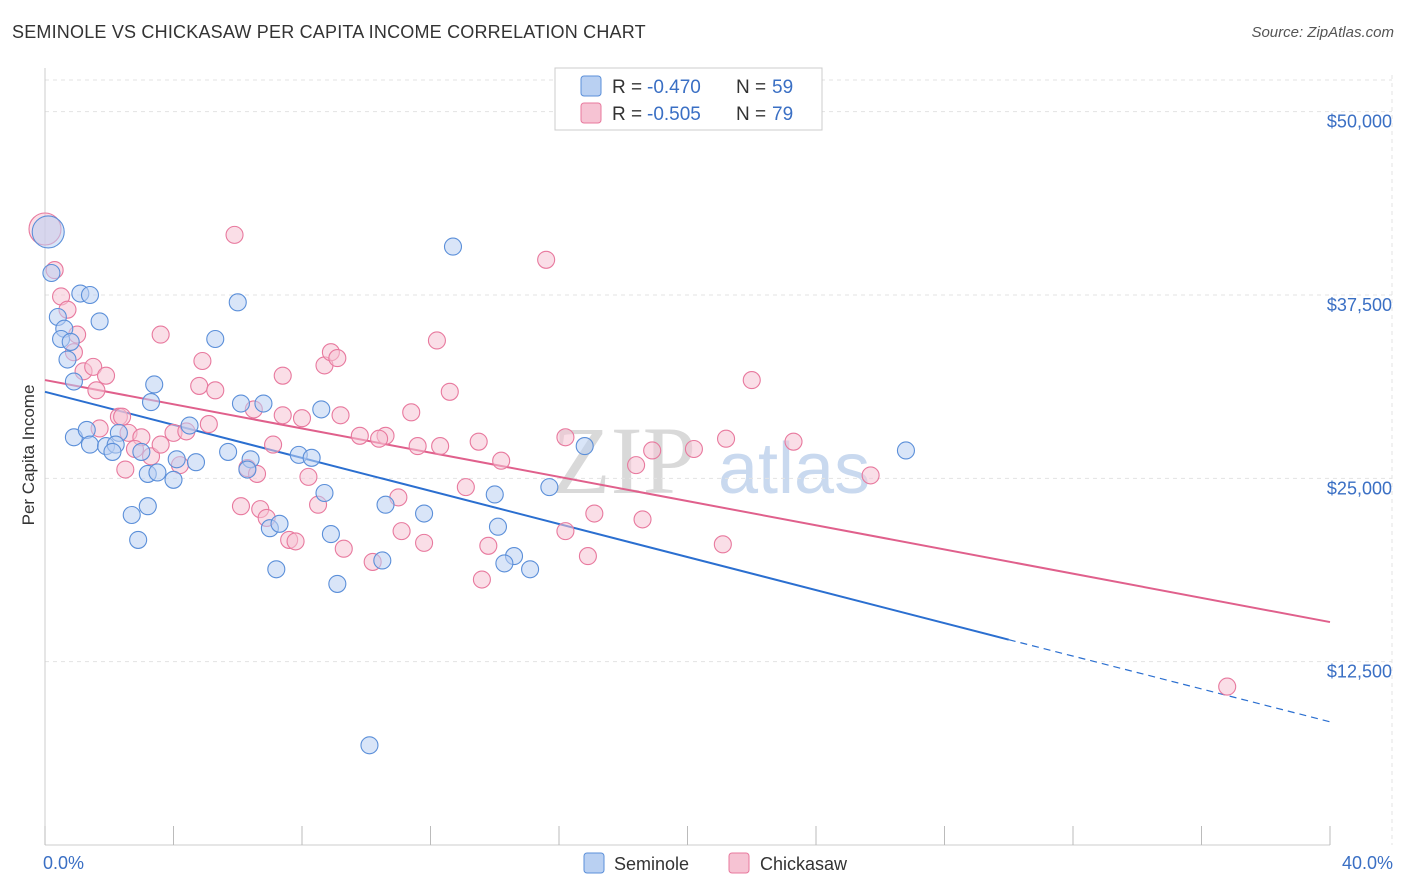  I want to click on legend-r-value-chickasaw: -0.505, so click(674, 114).